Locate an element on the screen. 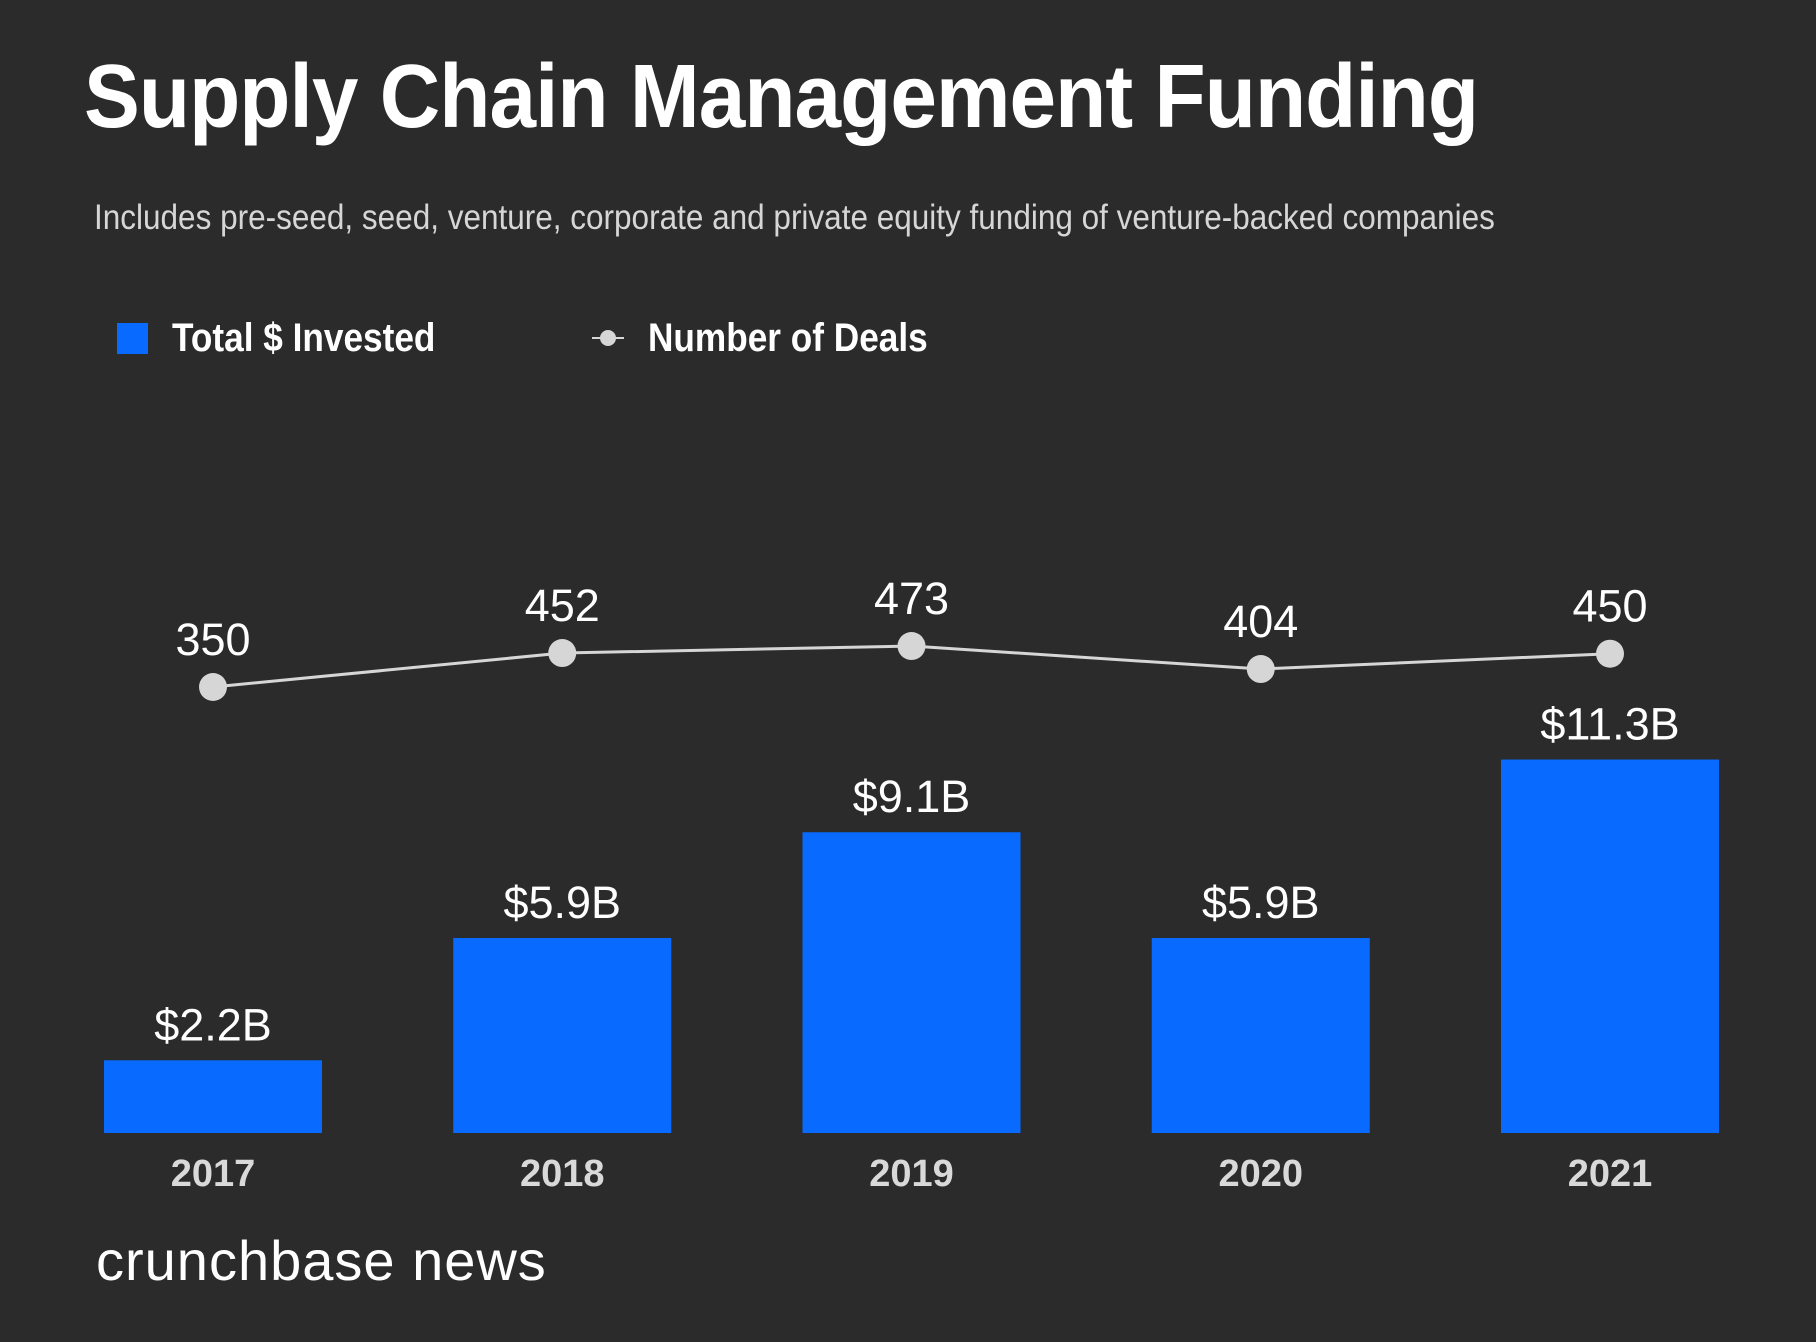  bar-2021 is located at coordinates (1610, 946).